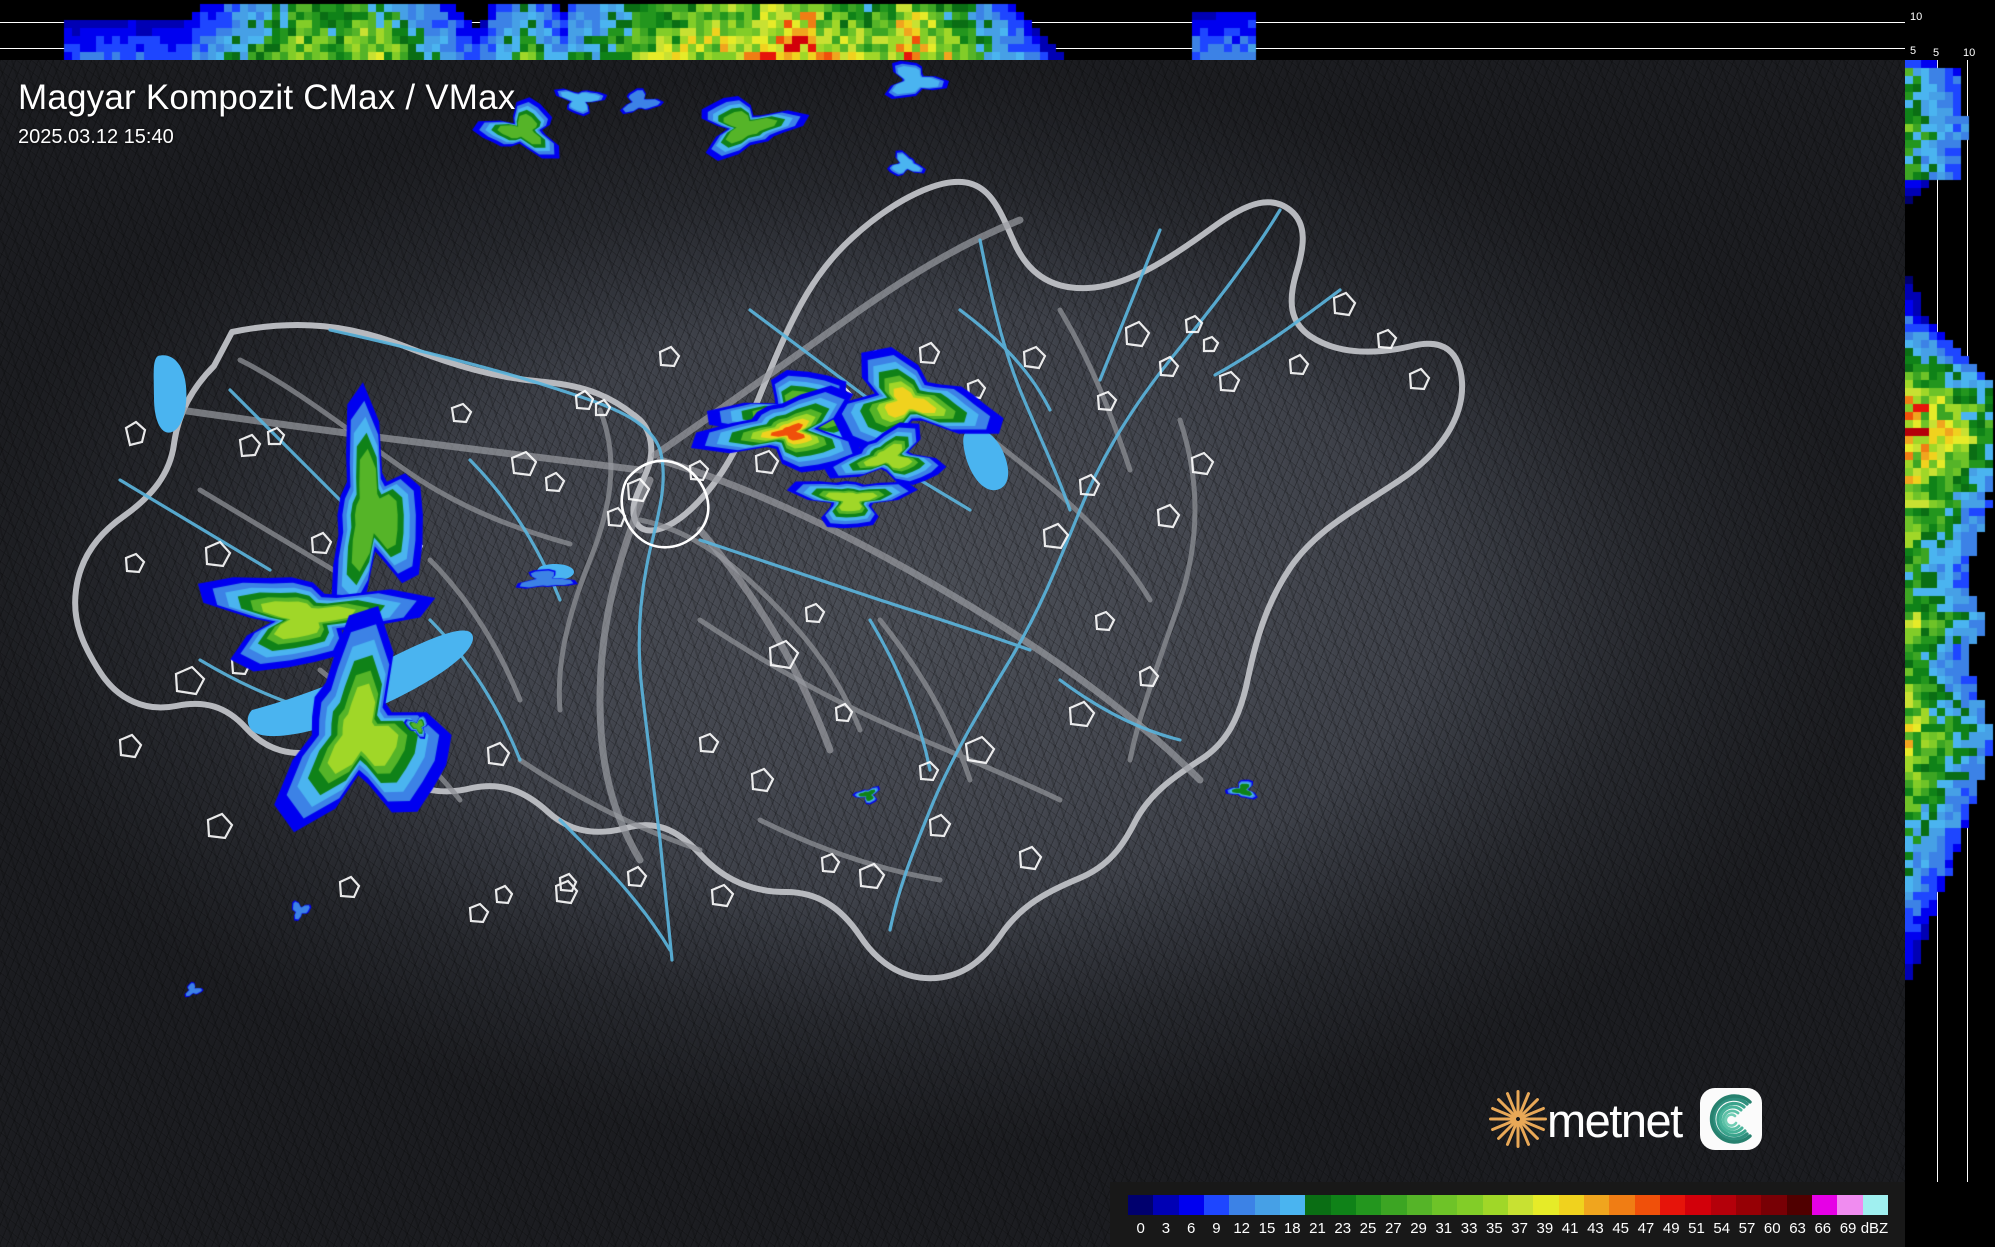 The image size is (1995, 1247). I want to click on legend-tick-33: 33, so click(1469, 1228).